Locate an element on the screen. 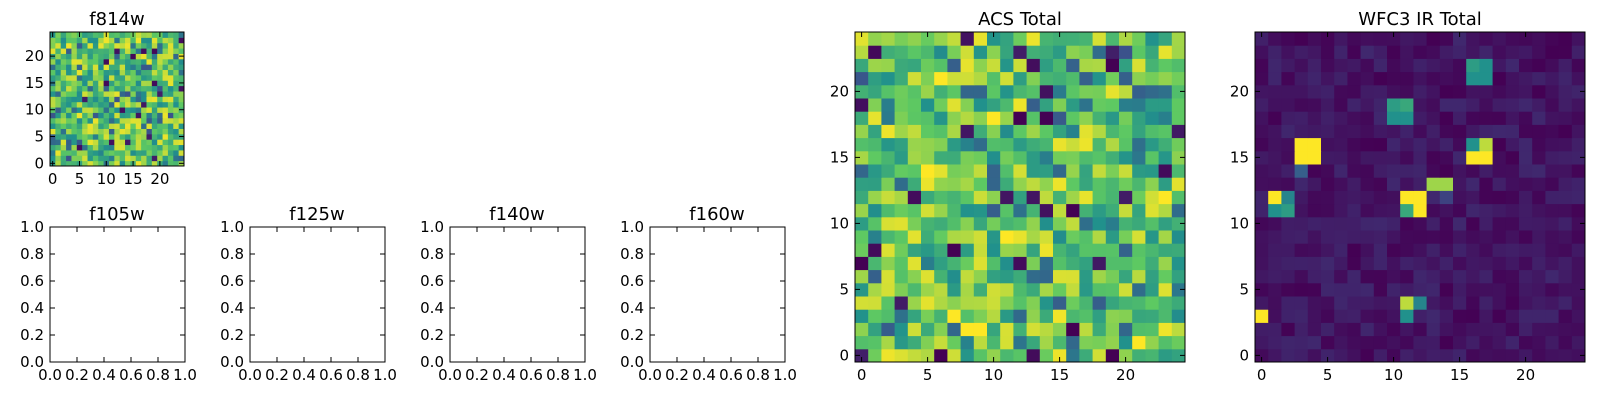  ytick-label-f140w-2: 0.4 is located at coordinates (432, 308).